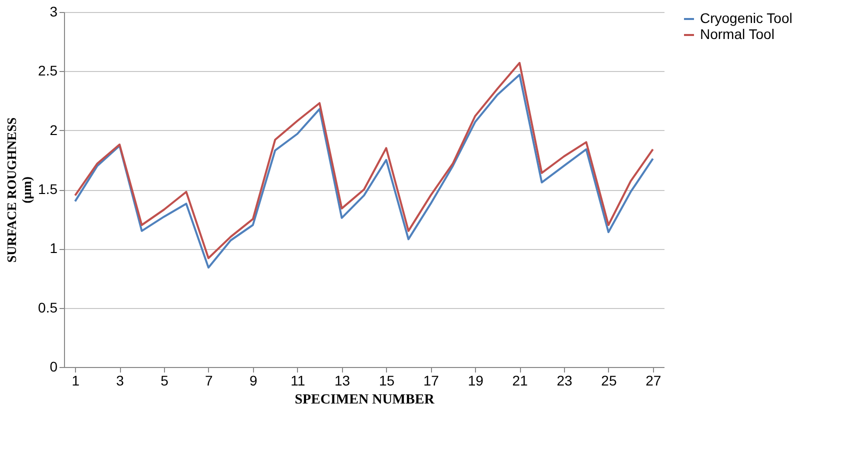 This screenshot has width=855, height=451. What do you see at coordinates (120, 380) in the screenshot?
I see `x-tick-label: 3` at bounding box center [120, 380].